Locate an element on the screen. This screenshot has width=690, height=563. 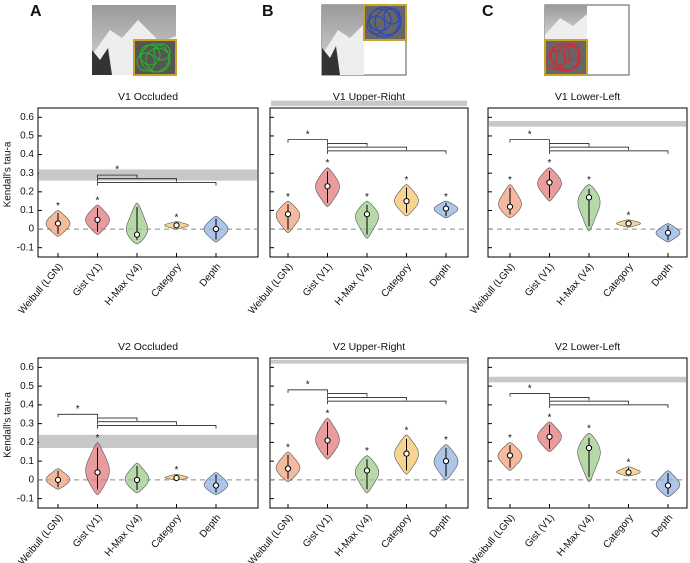
panel-title: V2 Lower-Left is located at coordinates (587, 347).